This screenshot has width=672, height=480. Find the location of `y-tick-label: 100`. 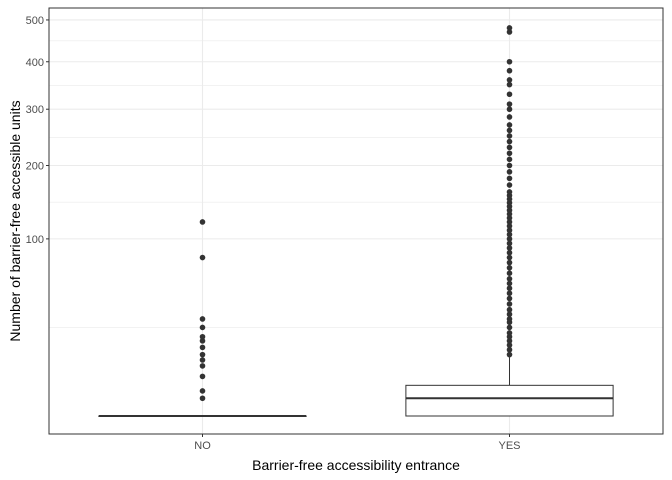

y-tick-label: 100 is located at coordinates (35, 240).